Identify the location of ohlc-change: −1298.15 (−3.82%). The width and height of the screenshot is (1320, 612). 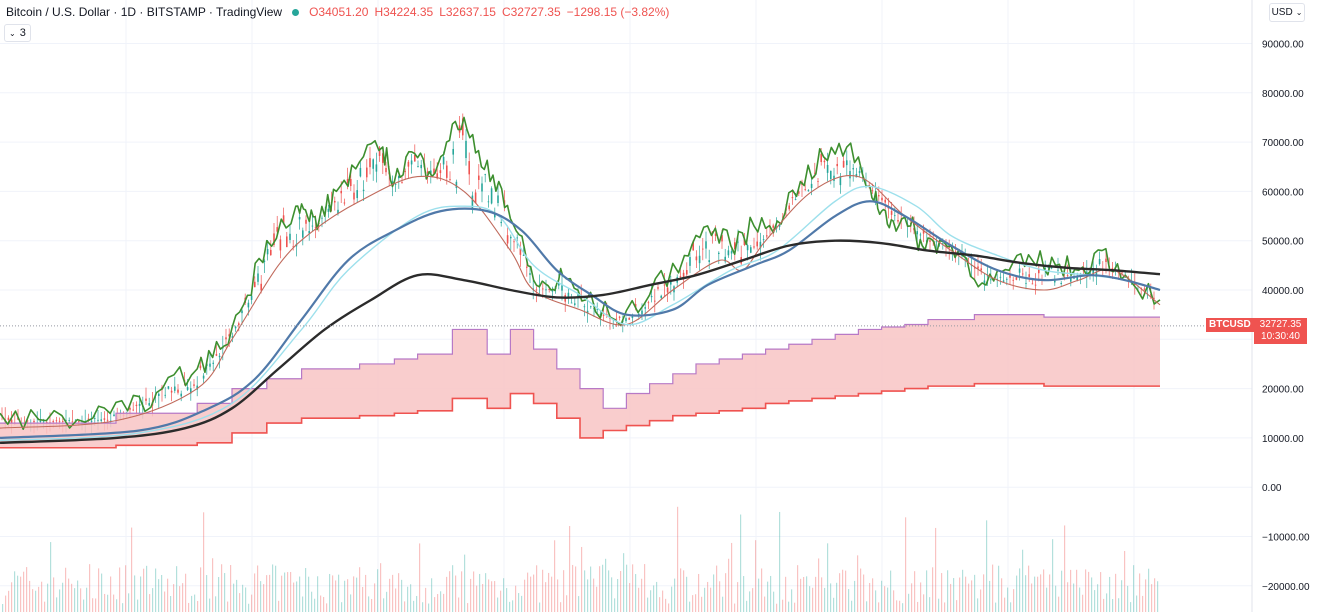
(618, 12).